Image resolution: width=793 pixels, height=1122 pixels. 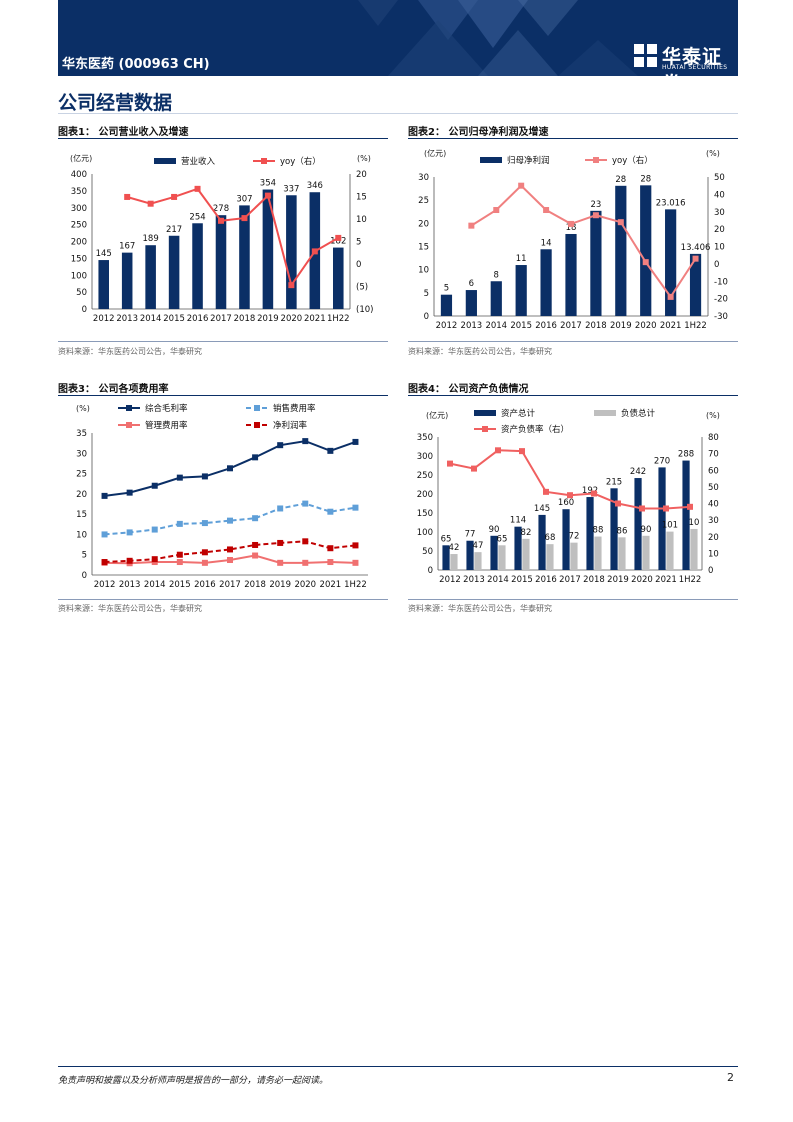 What do you see at coordinates (81, 293) in the screenshot?
I see `left-tick-label: 50` at bounding box center [81, 293].